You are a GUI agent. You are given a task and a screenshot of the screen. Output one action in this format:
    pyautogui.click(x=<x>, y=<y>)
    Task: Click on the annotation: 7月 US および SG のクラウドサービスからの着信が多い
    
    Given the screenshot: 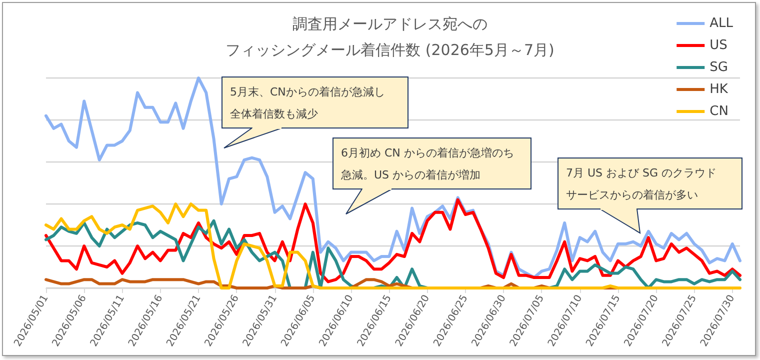 What is the action you would take?
    pyautogui.click(x=641, y=184)
    